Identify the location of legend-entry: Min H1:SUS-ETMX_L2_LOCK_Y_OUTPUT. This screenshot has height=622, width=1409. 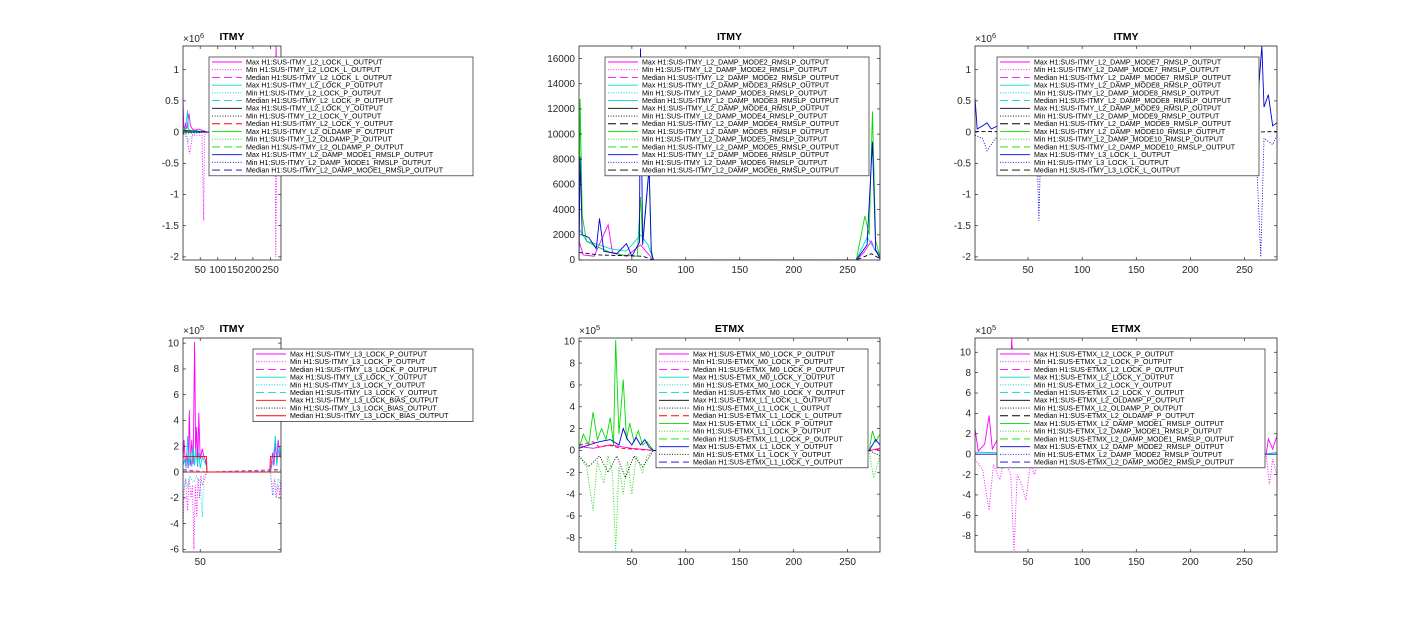
(1103, 385).